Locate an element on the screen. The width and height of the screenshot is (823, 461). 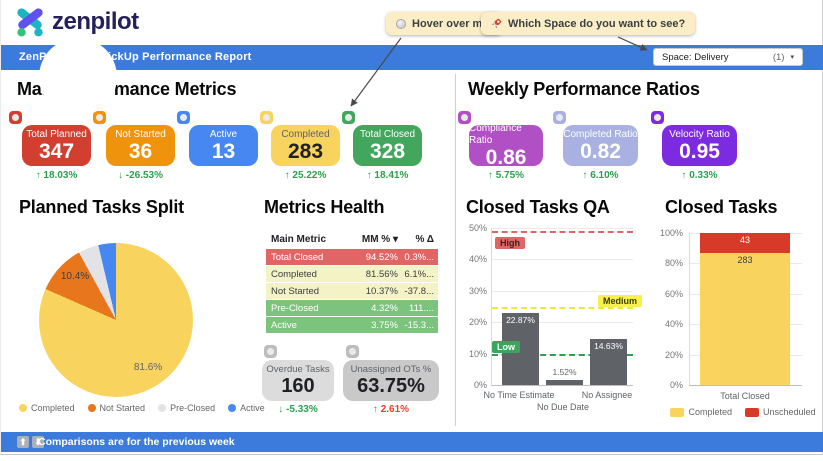
bar-value-label: 22.87% is located at coordinates (520, 320).